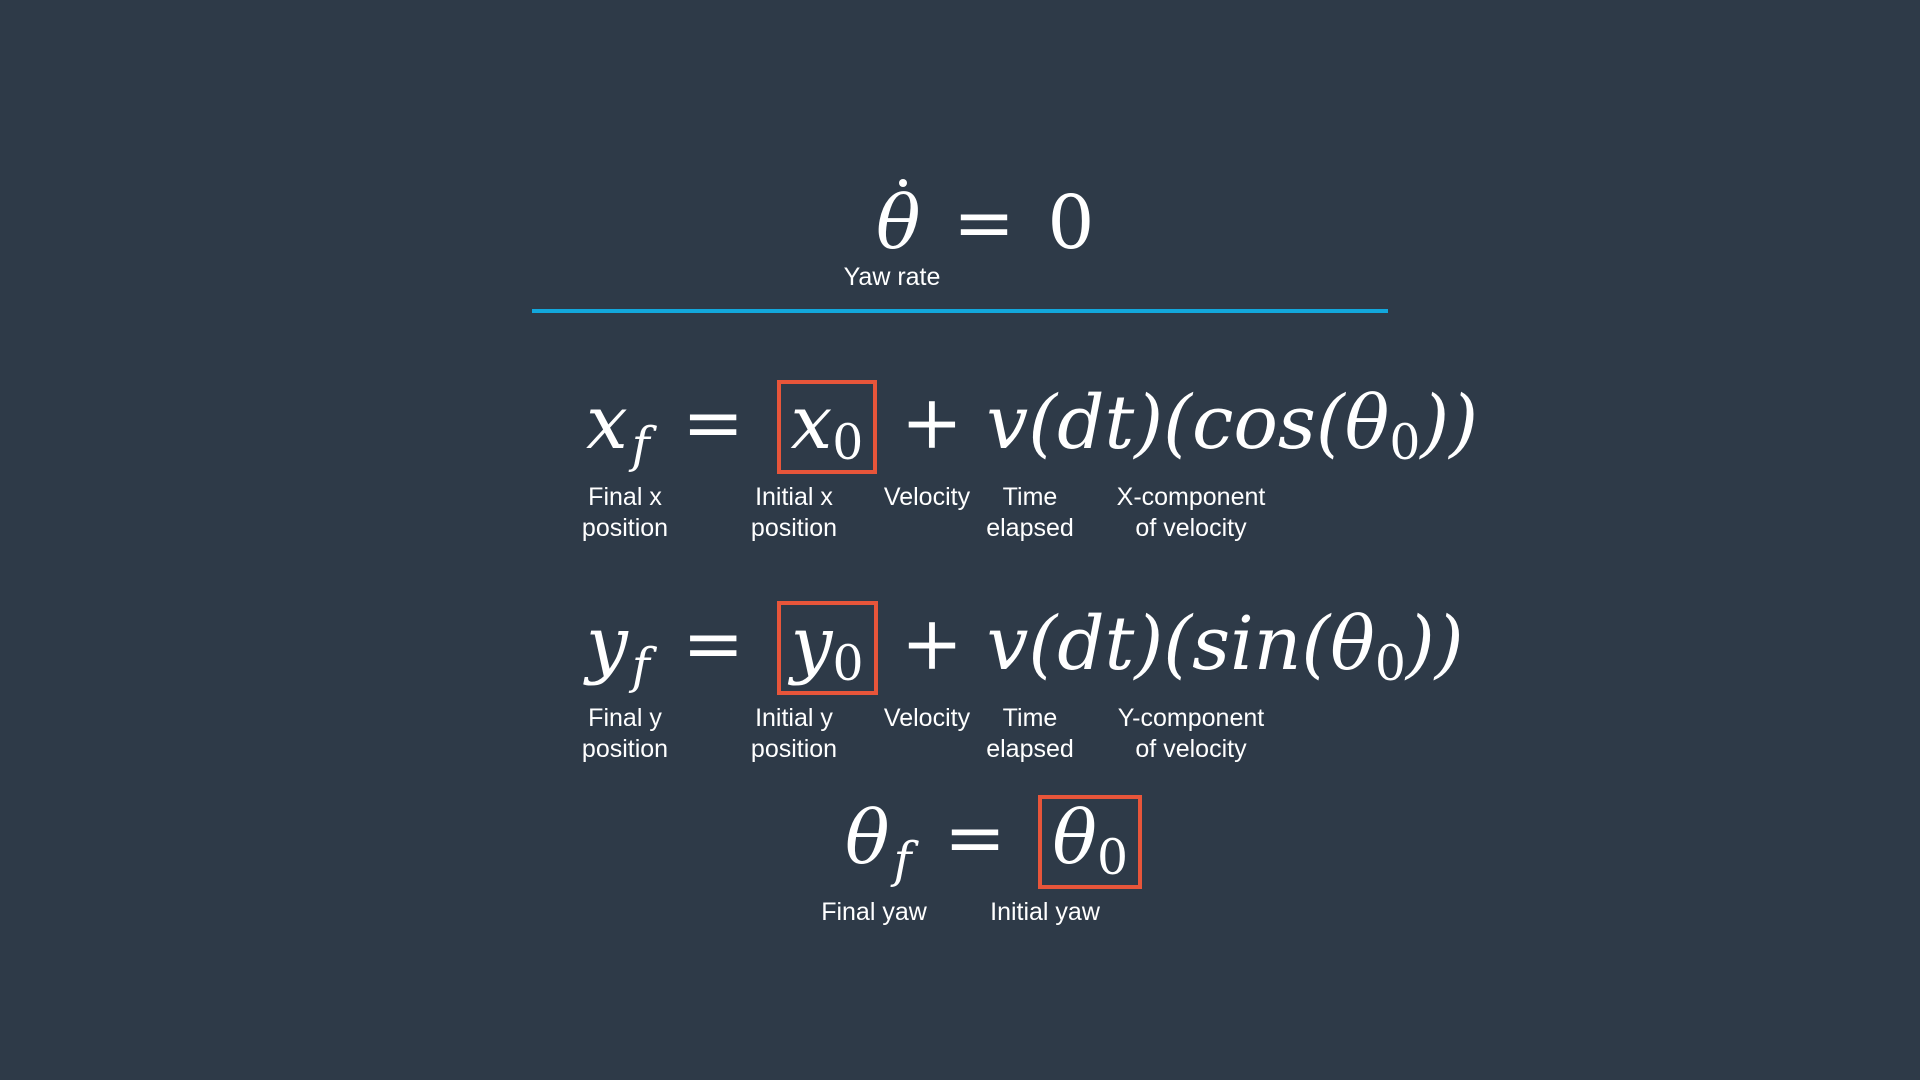 The width and height of the screenshot is (1920, 1080). What do you see at coordinates (640, 666) in the screenshot?
I see `y-final-subscript: f` at bounding box center [640, 666].